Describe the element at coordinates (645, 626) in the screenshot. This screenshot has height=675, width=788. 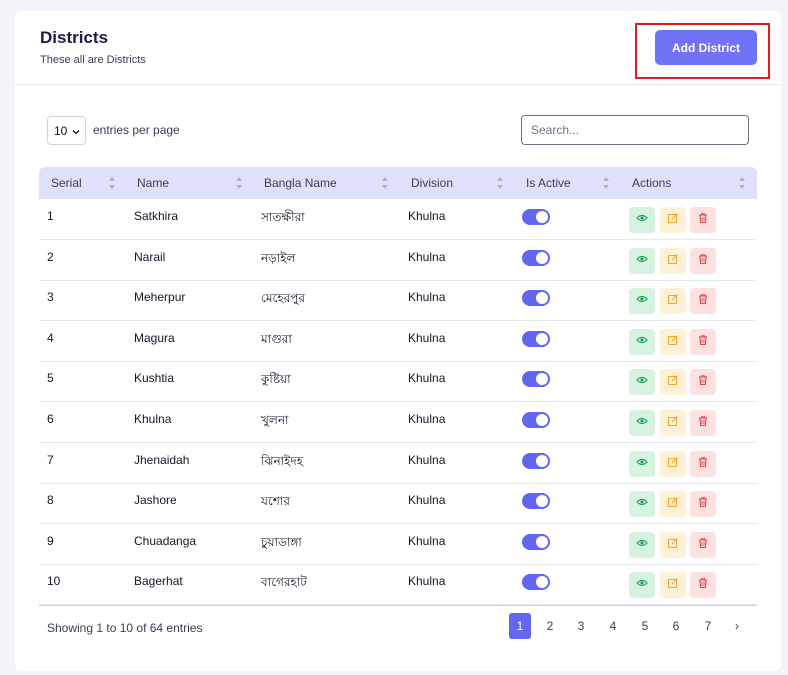
I see `pagination-page-5: 5` at that location.